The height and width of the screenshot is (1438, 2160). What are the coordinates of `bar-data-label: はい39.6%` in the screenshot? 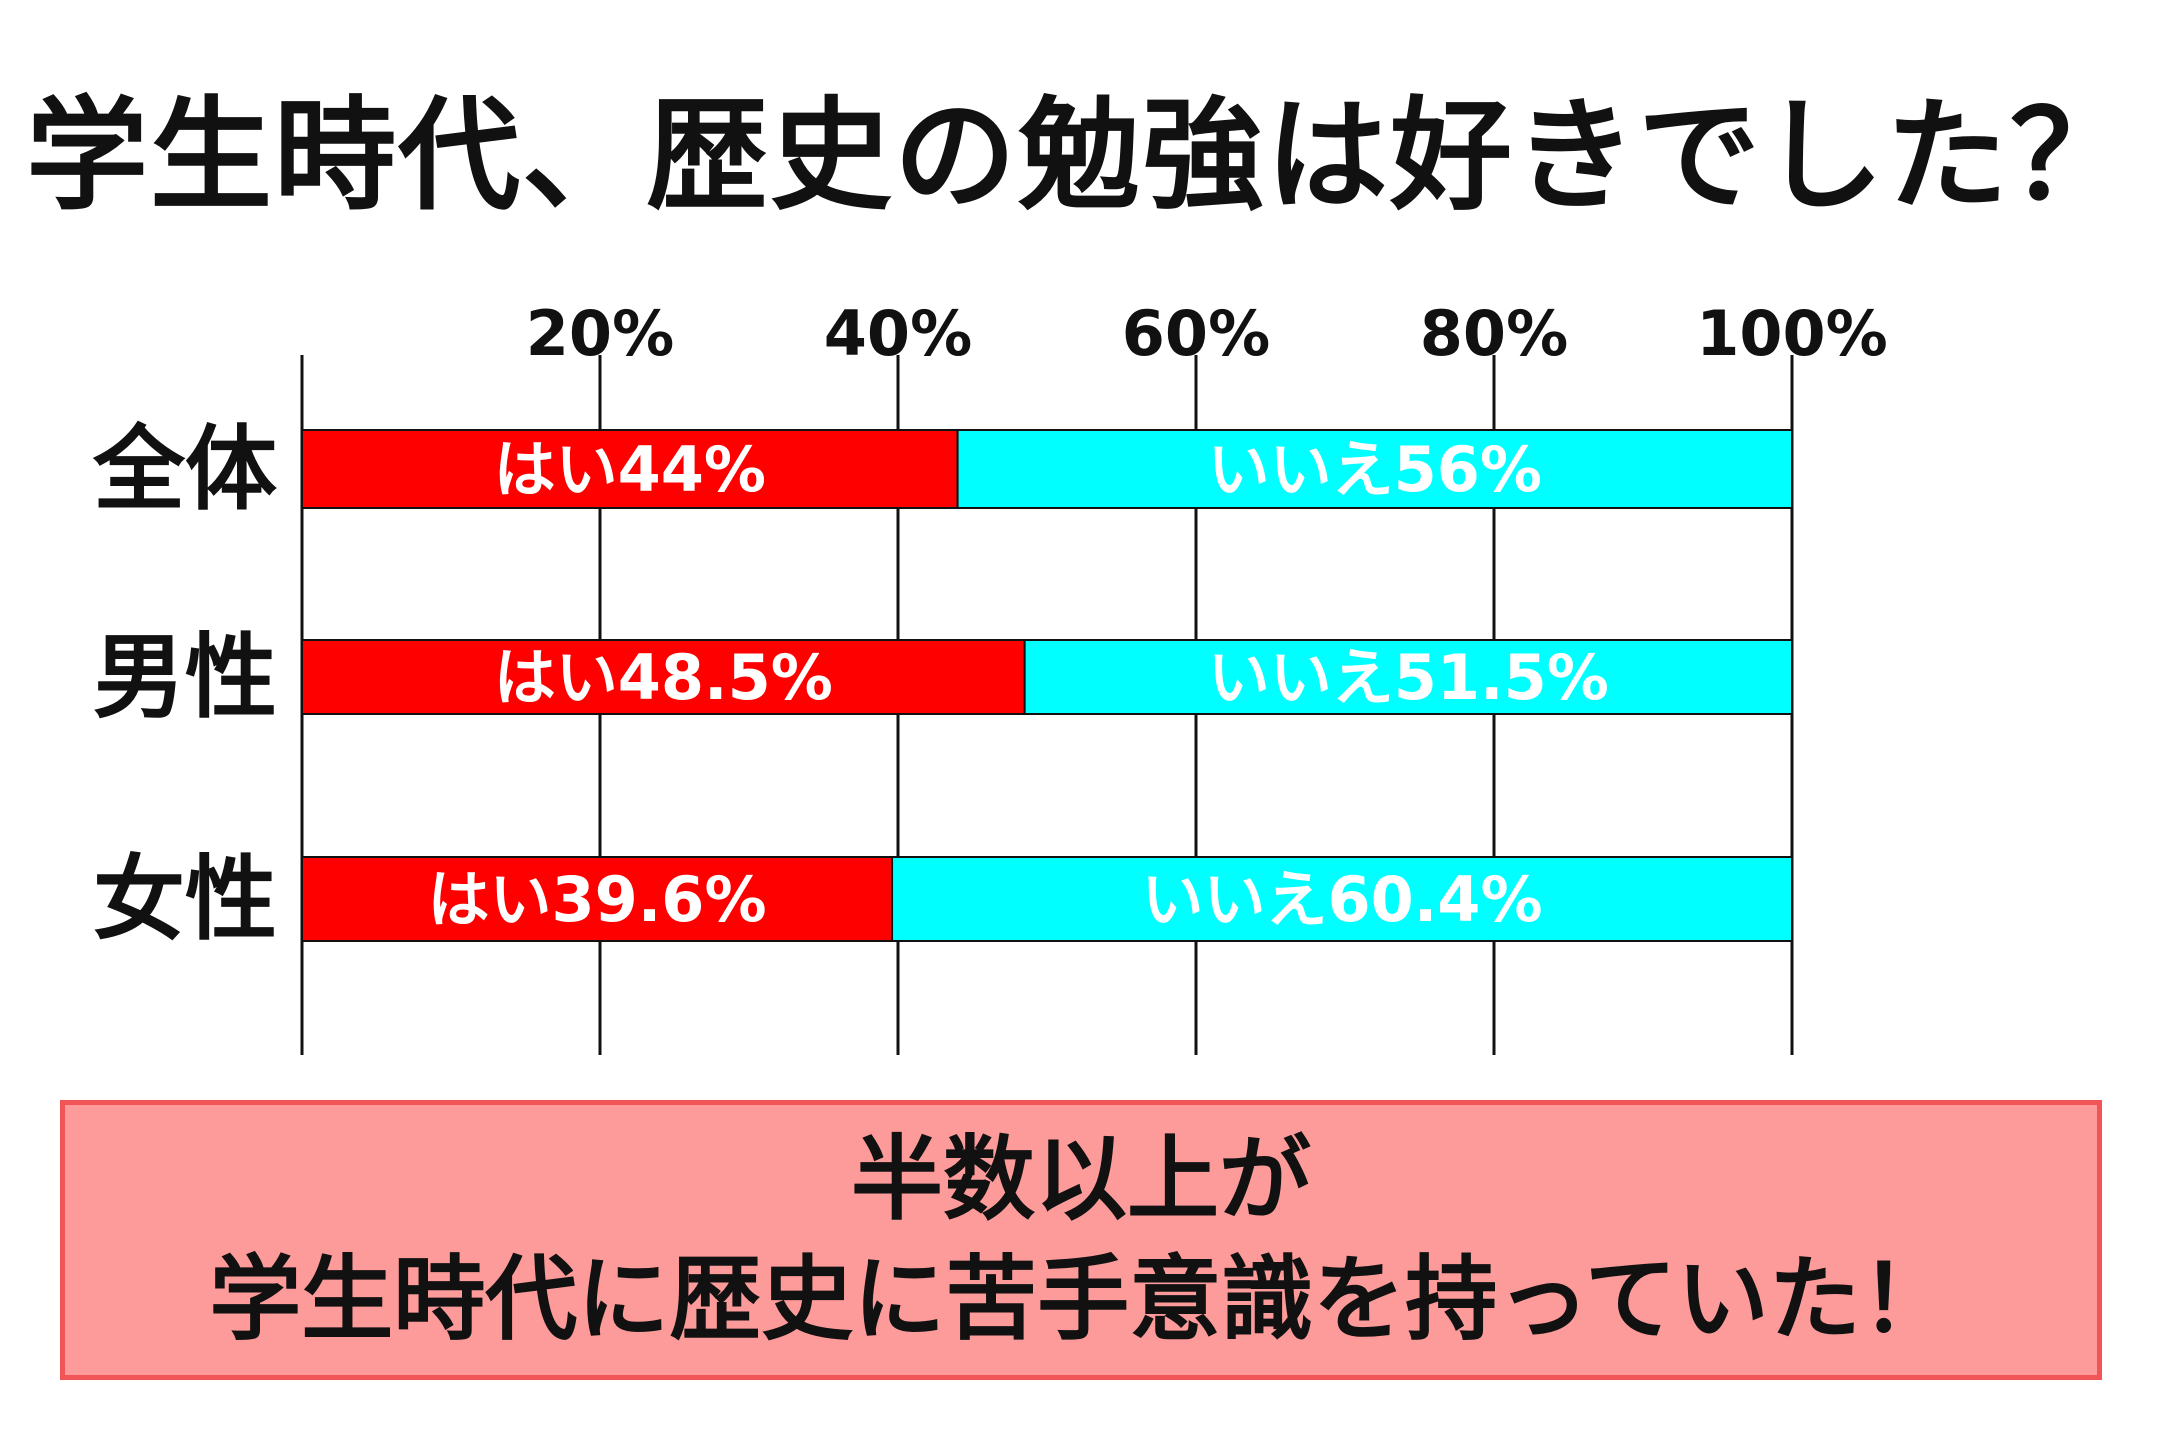 It's located at (596, 899).